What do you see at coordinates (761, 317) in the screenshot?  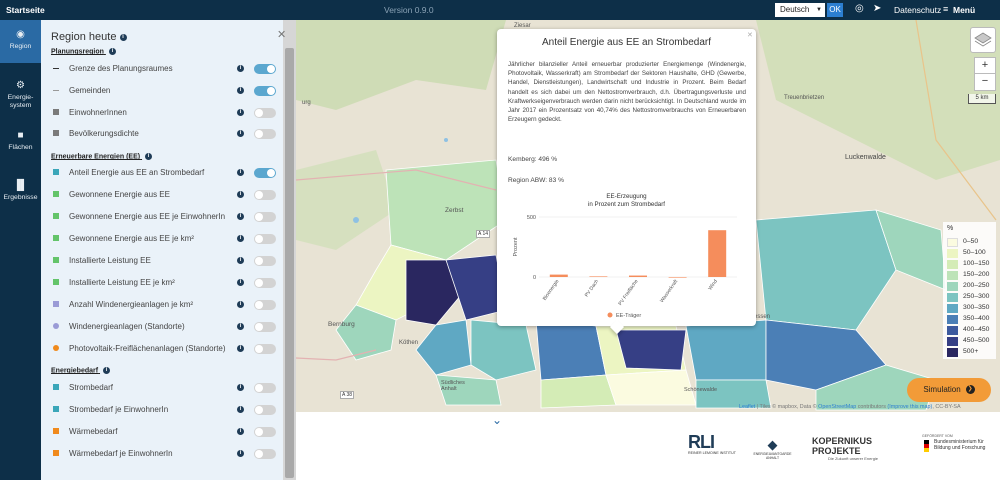 I see `place-label: Jessen` at bounding box center [761, 317].